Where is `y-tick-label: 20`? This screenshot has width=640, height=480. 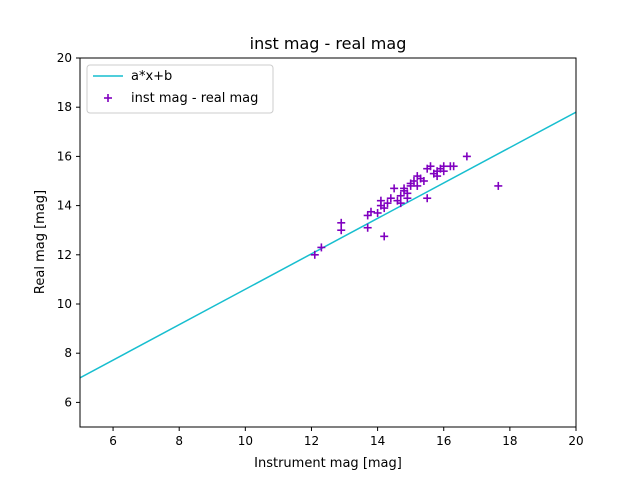
y-tick-label: 20 is located at coordinates (64, 58).